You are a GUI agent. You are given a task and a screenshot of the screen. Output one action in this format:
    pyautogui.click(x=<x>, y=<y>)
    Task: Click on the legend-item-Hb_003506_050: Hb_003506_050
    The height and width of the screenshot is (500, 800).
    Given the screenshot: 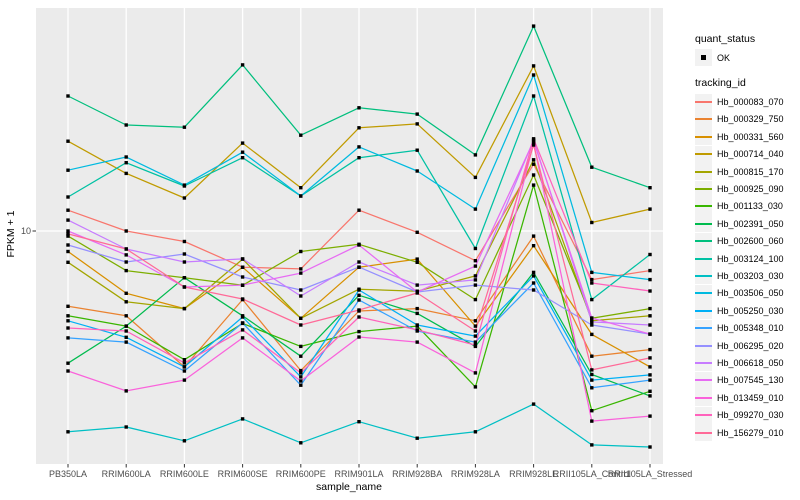 What is the action you would take?
    pyautogui.click(x=747, y=293)
    